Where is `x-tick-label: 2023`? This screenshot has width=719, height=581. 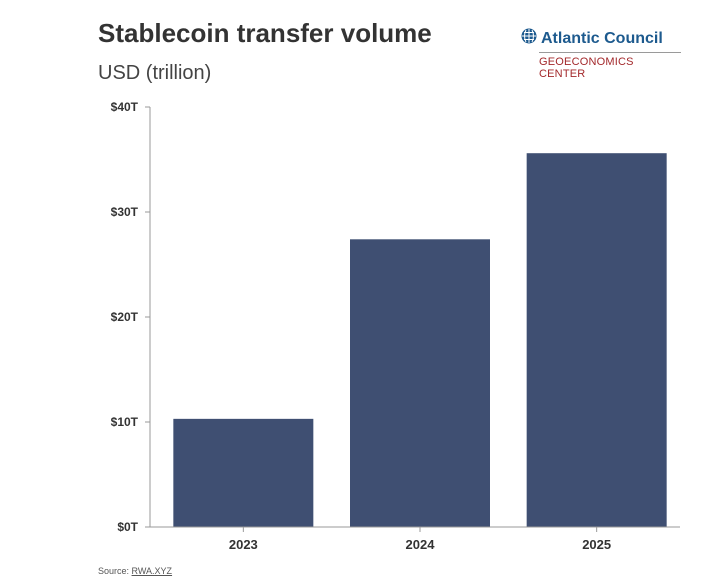 x-tick-label: 2023 is located at coordinates (243, 544).